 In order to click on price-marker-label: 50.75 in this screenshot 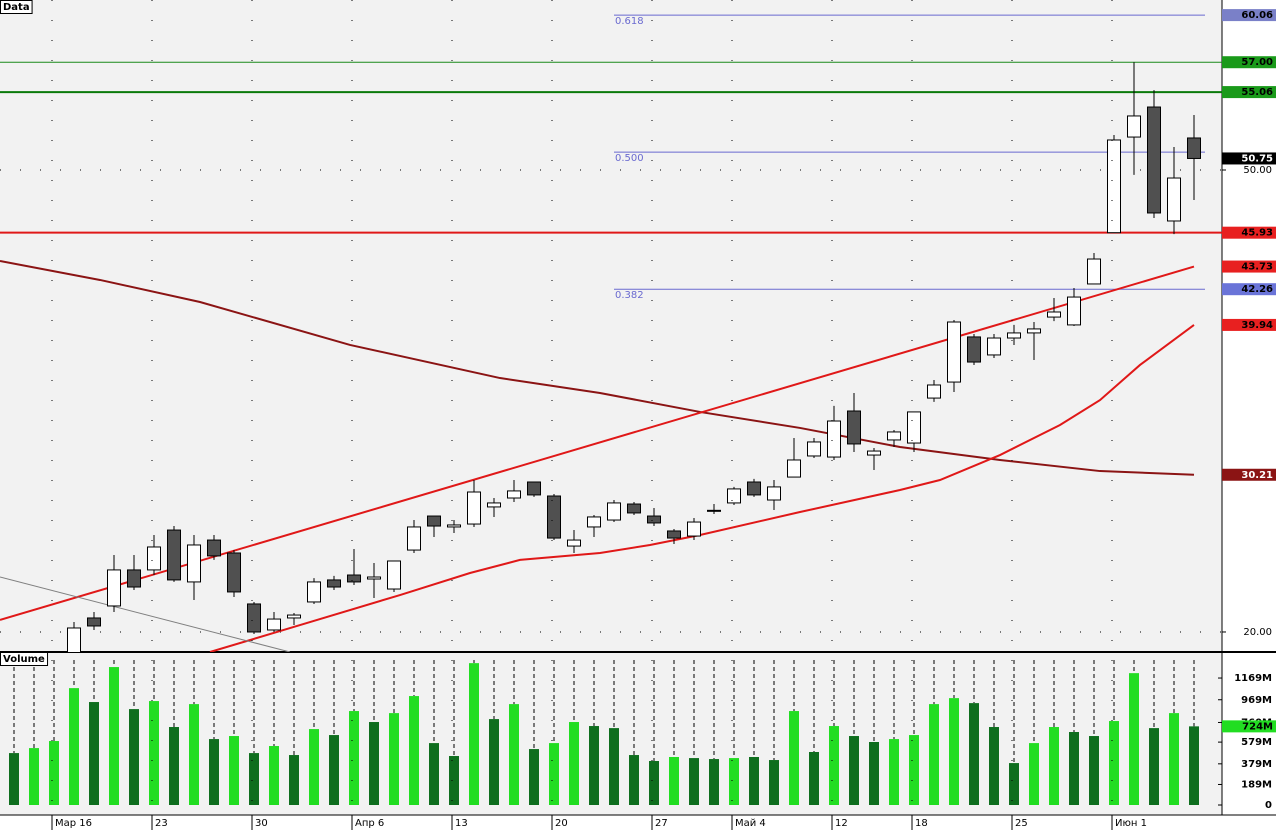, I will do `click(1257, 158)`.